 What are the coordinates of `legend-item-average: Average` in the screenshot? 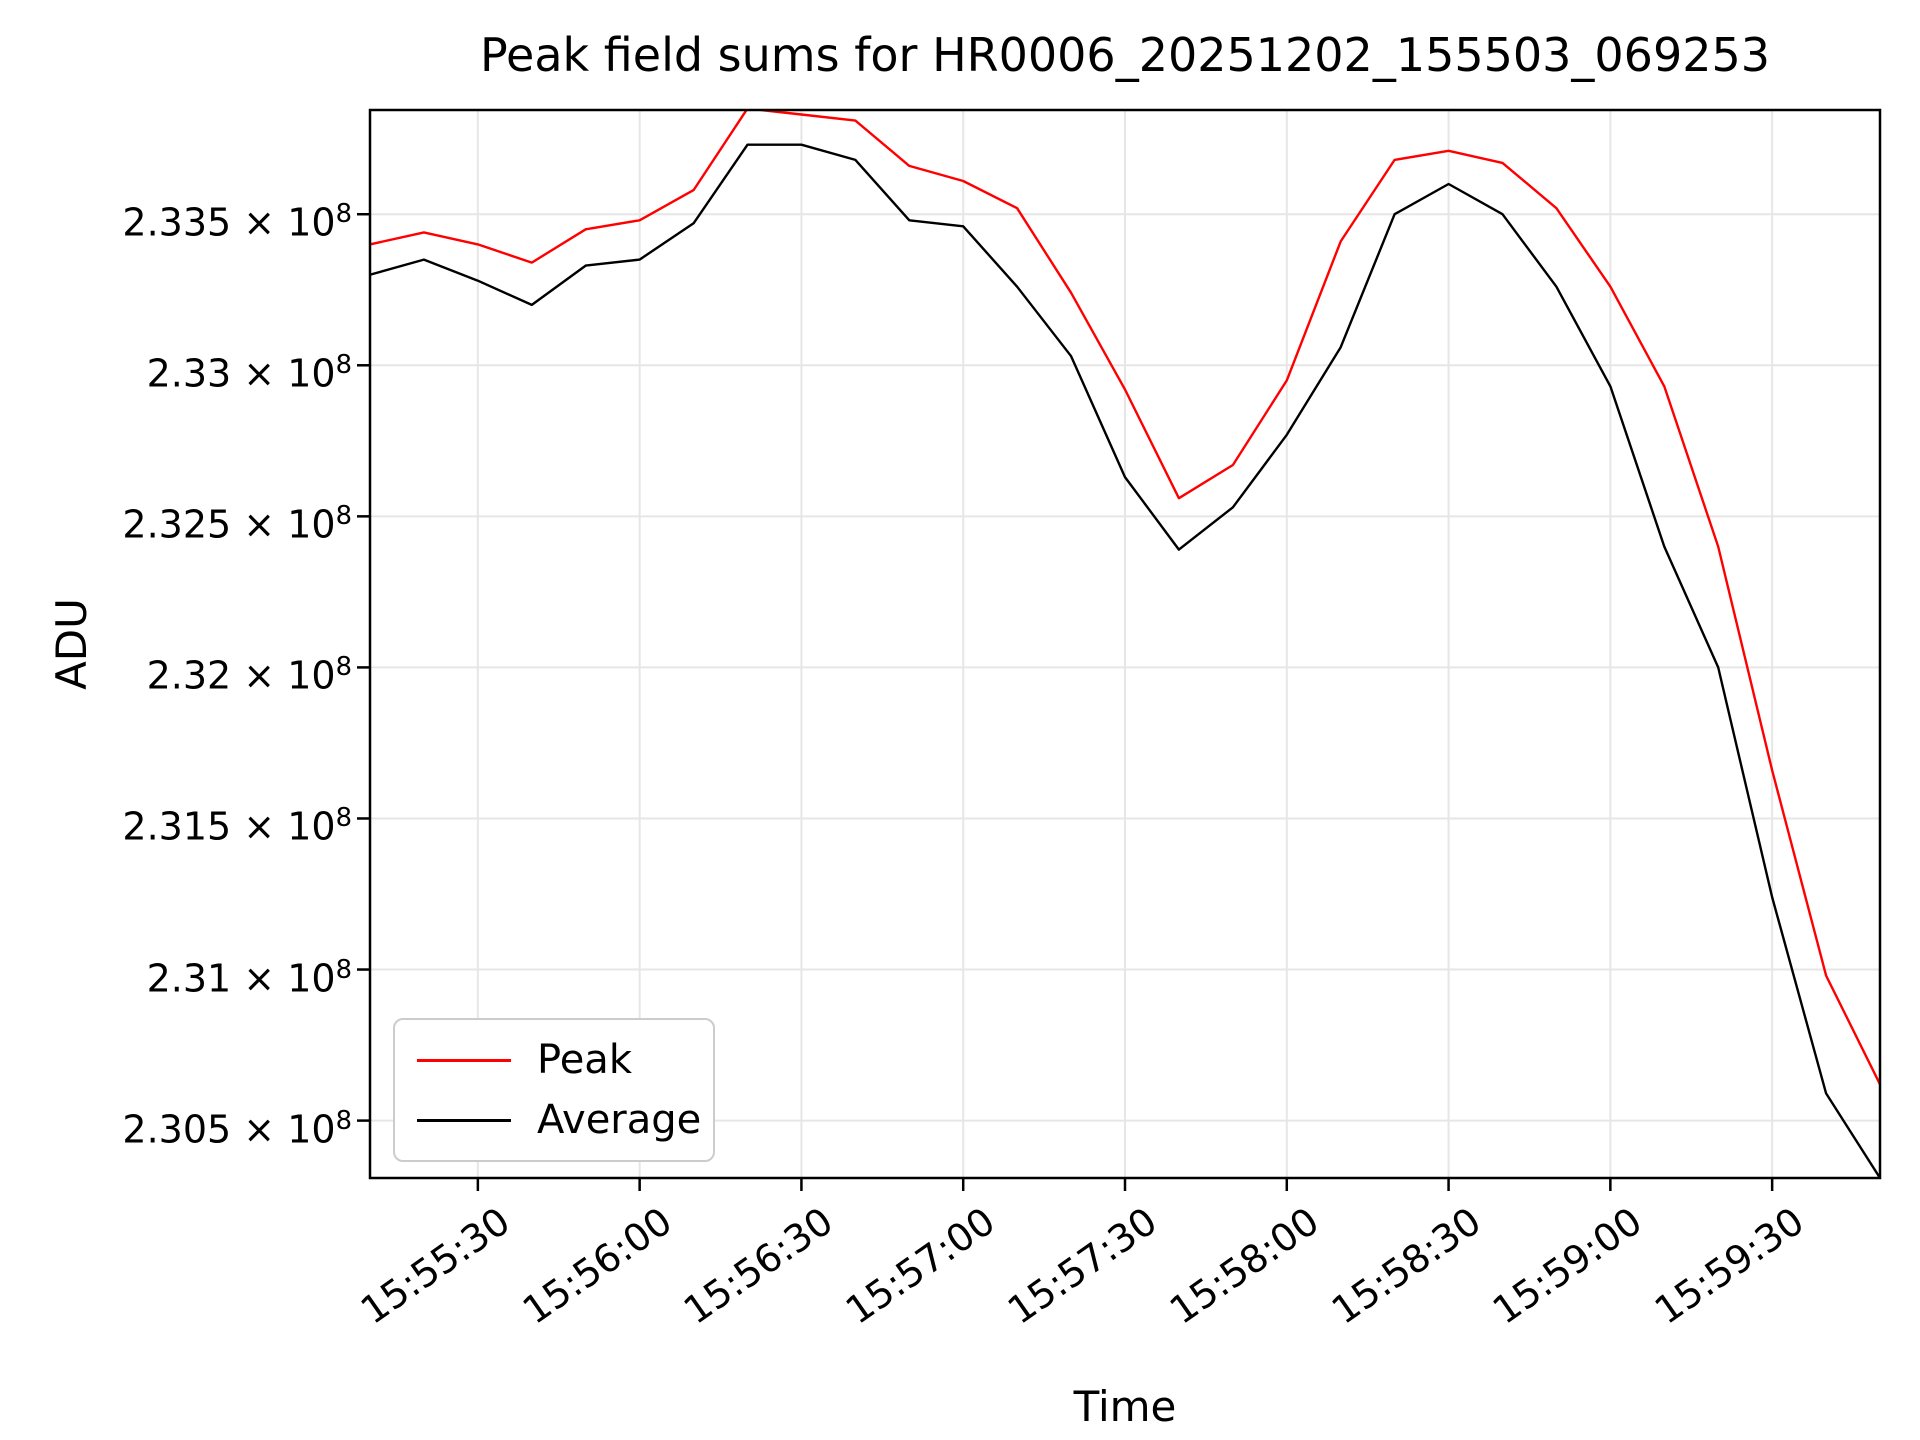 It's located at (559, 1120).